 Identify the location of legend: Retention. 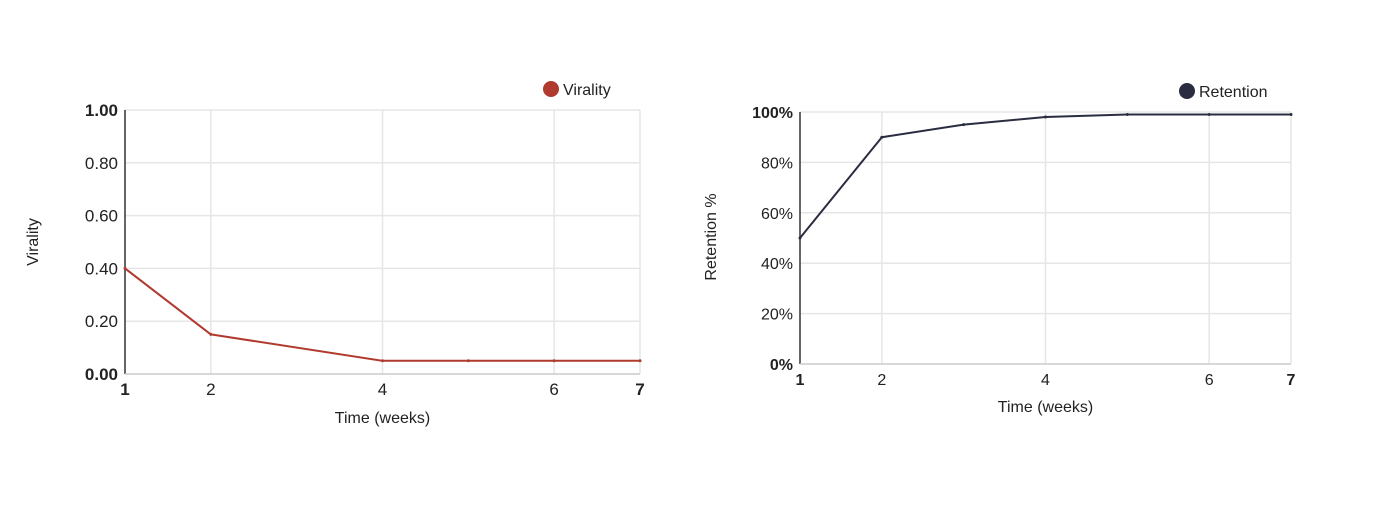
(1223, 92).